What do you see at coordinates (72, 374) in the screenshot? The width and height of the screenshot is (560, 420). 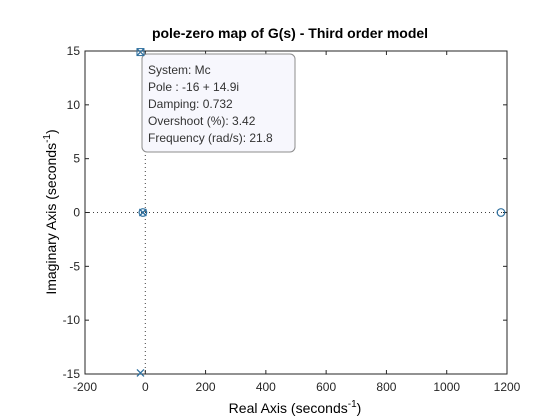 I see `y-tick-label: -15` at bounding box center [72, 374].